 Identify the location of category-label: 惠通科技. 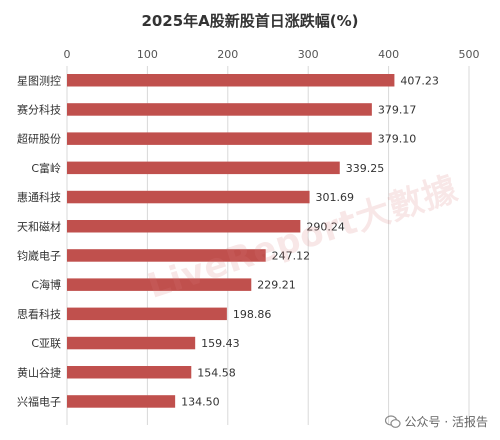
(39, 197).